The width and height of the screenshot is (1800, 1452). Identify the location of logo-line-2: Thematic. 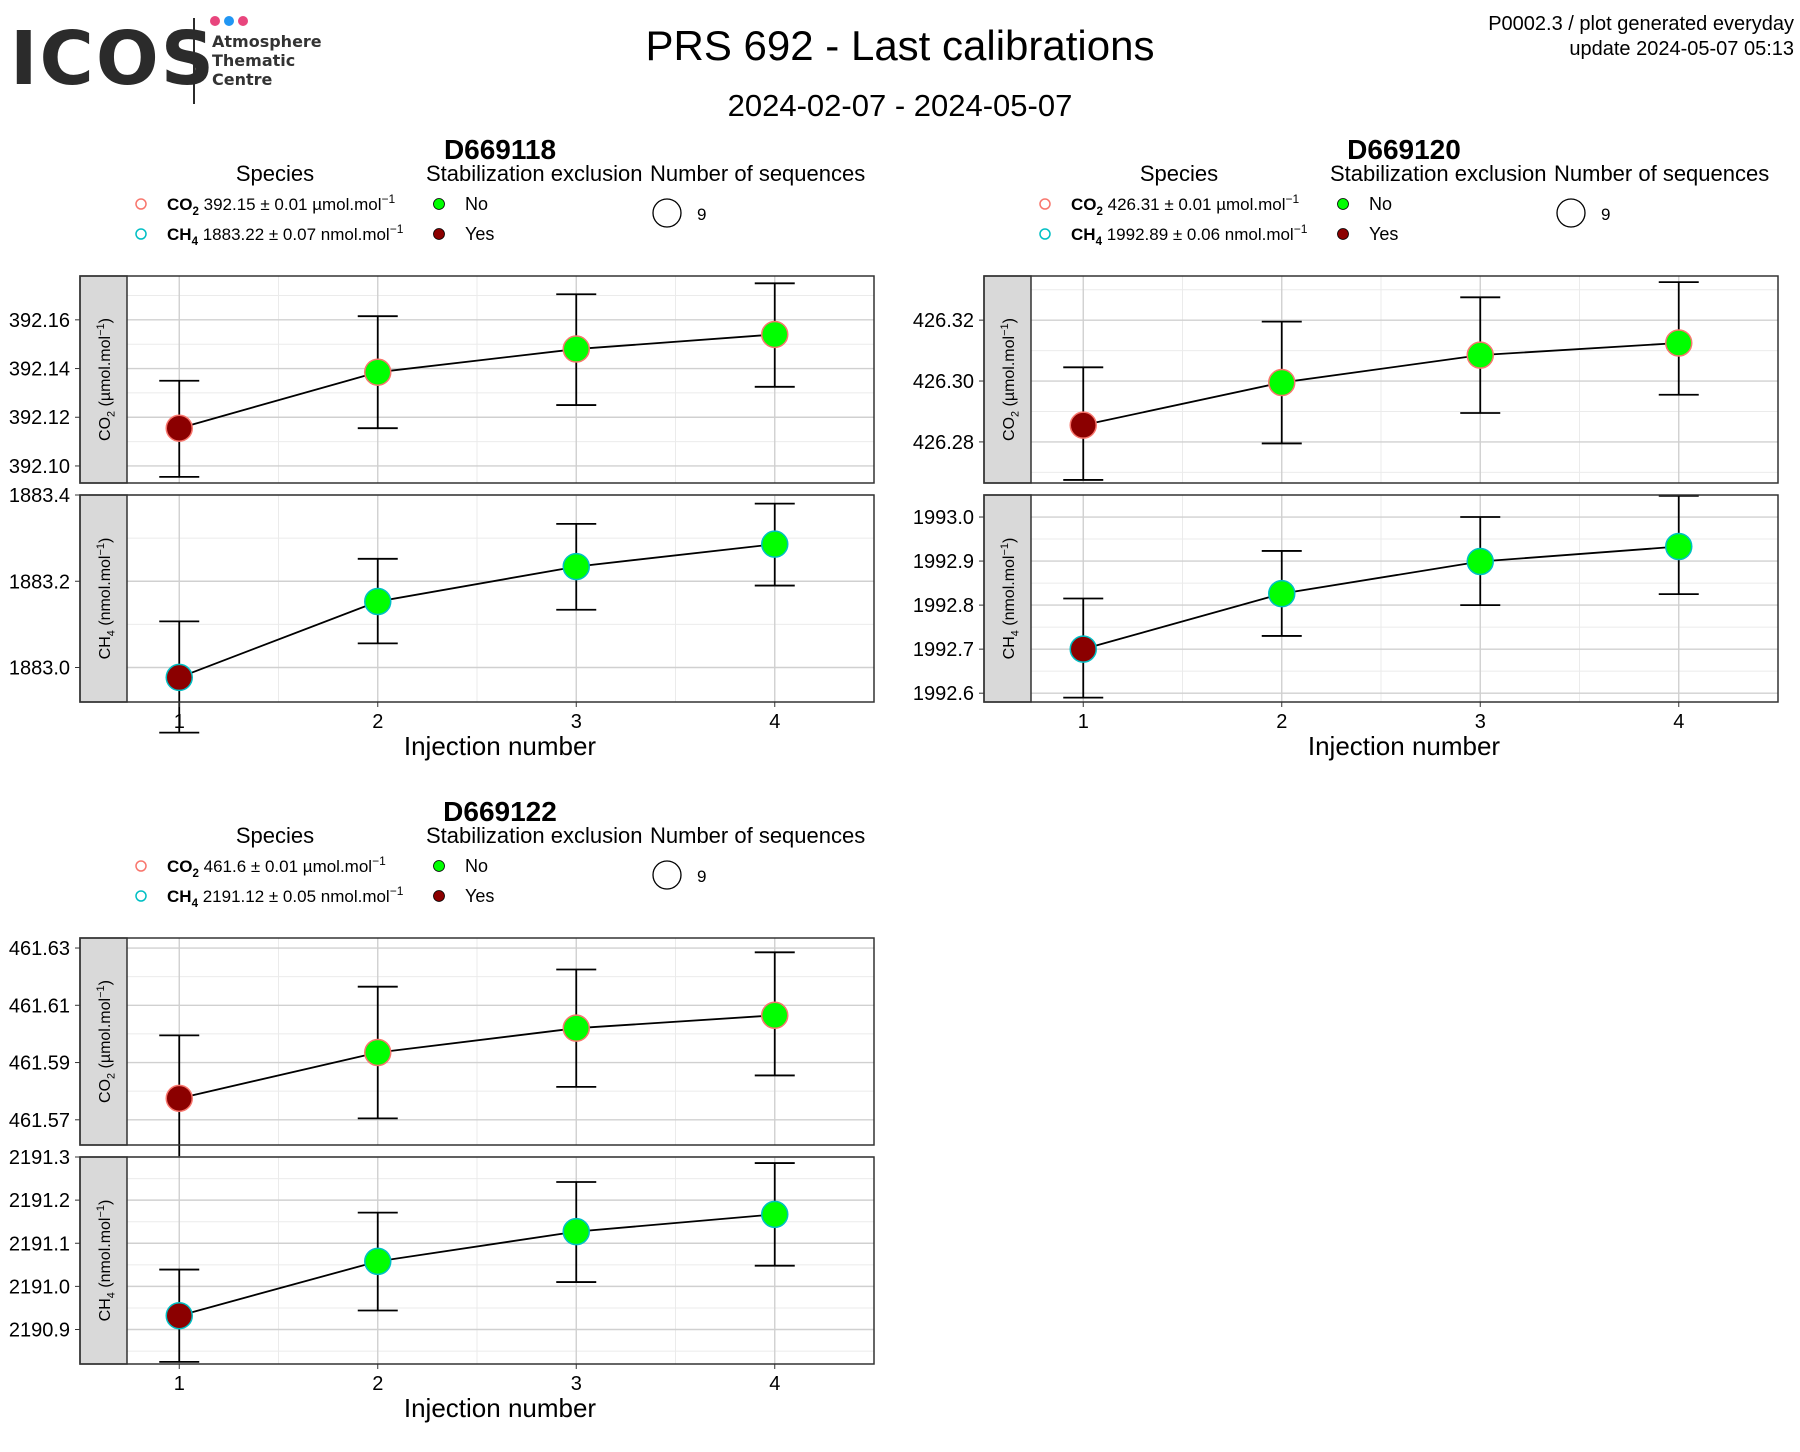
(254, 60).